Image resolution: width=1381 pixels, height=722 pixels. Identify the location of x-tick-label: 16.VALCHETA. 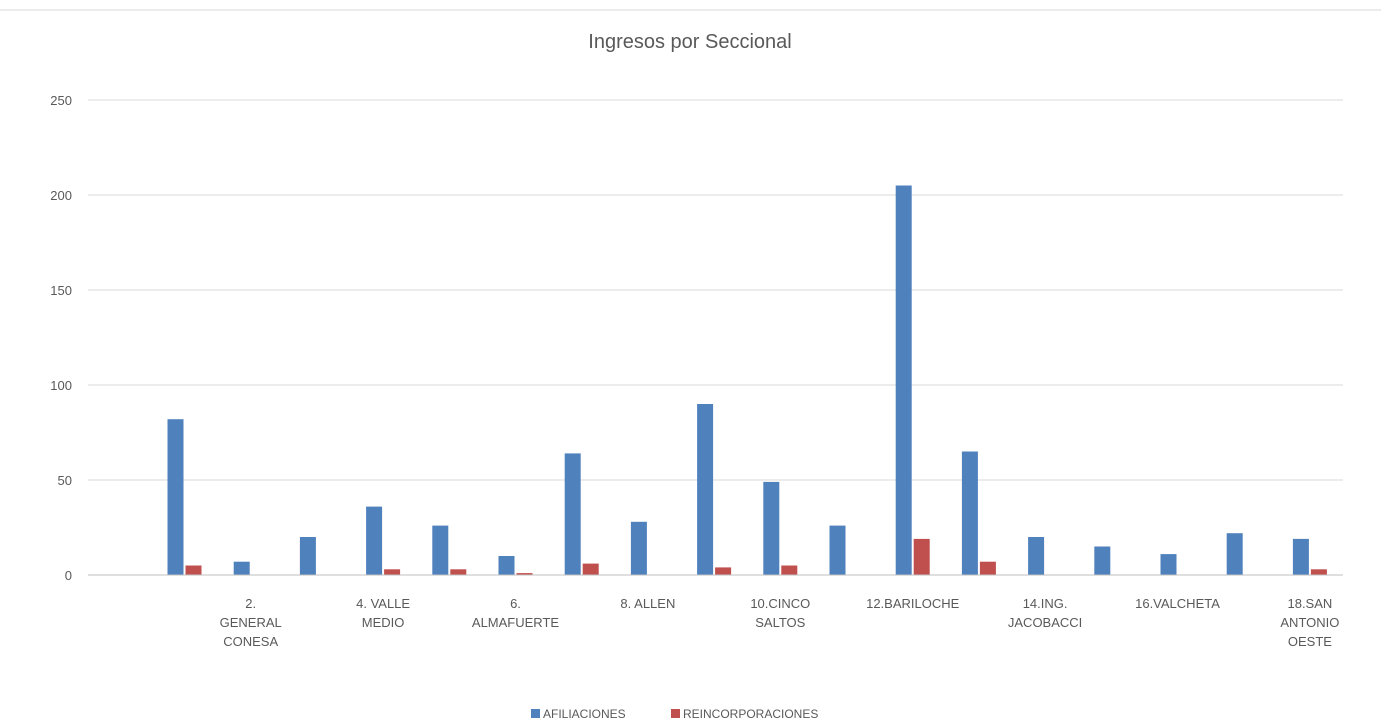
(1177, 603).